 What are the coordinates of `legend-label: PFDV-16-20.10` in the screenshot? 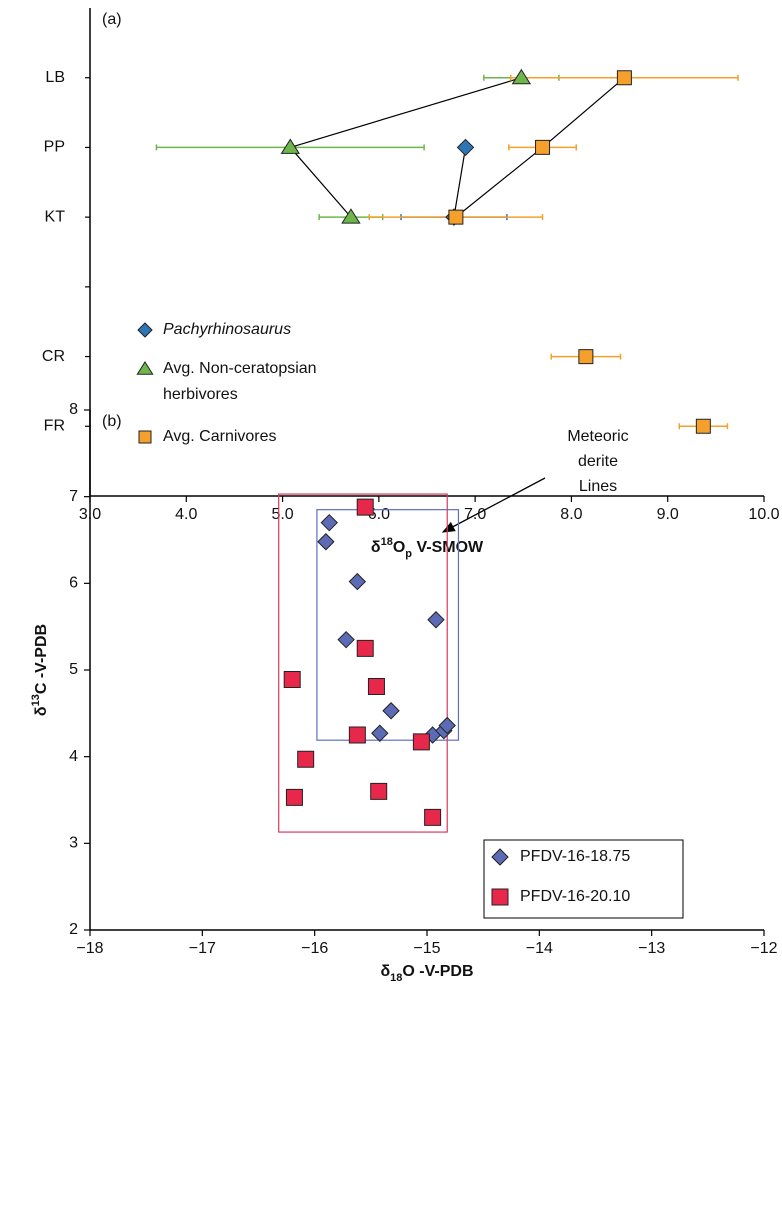 It's located at (575, 896).